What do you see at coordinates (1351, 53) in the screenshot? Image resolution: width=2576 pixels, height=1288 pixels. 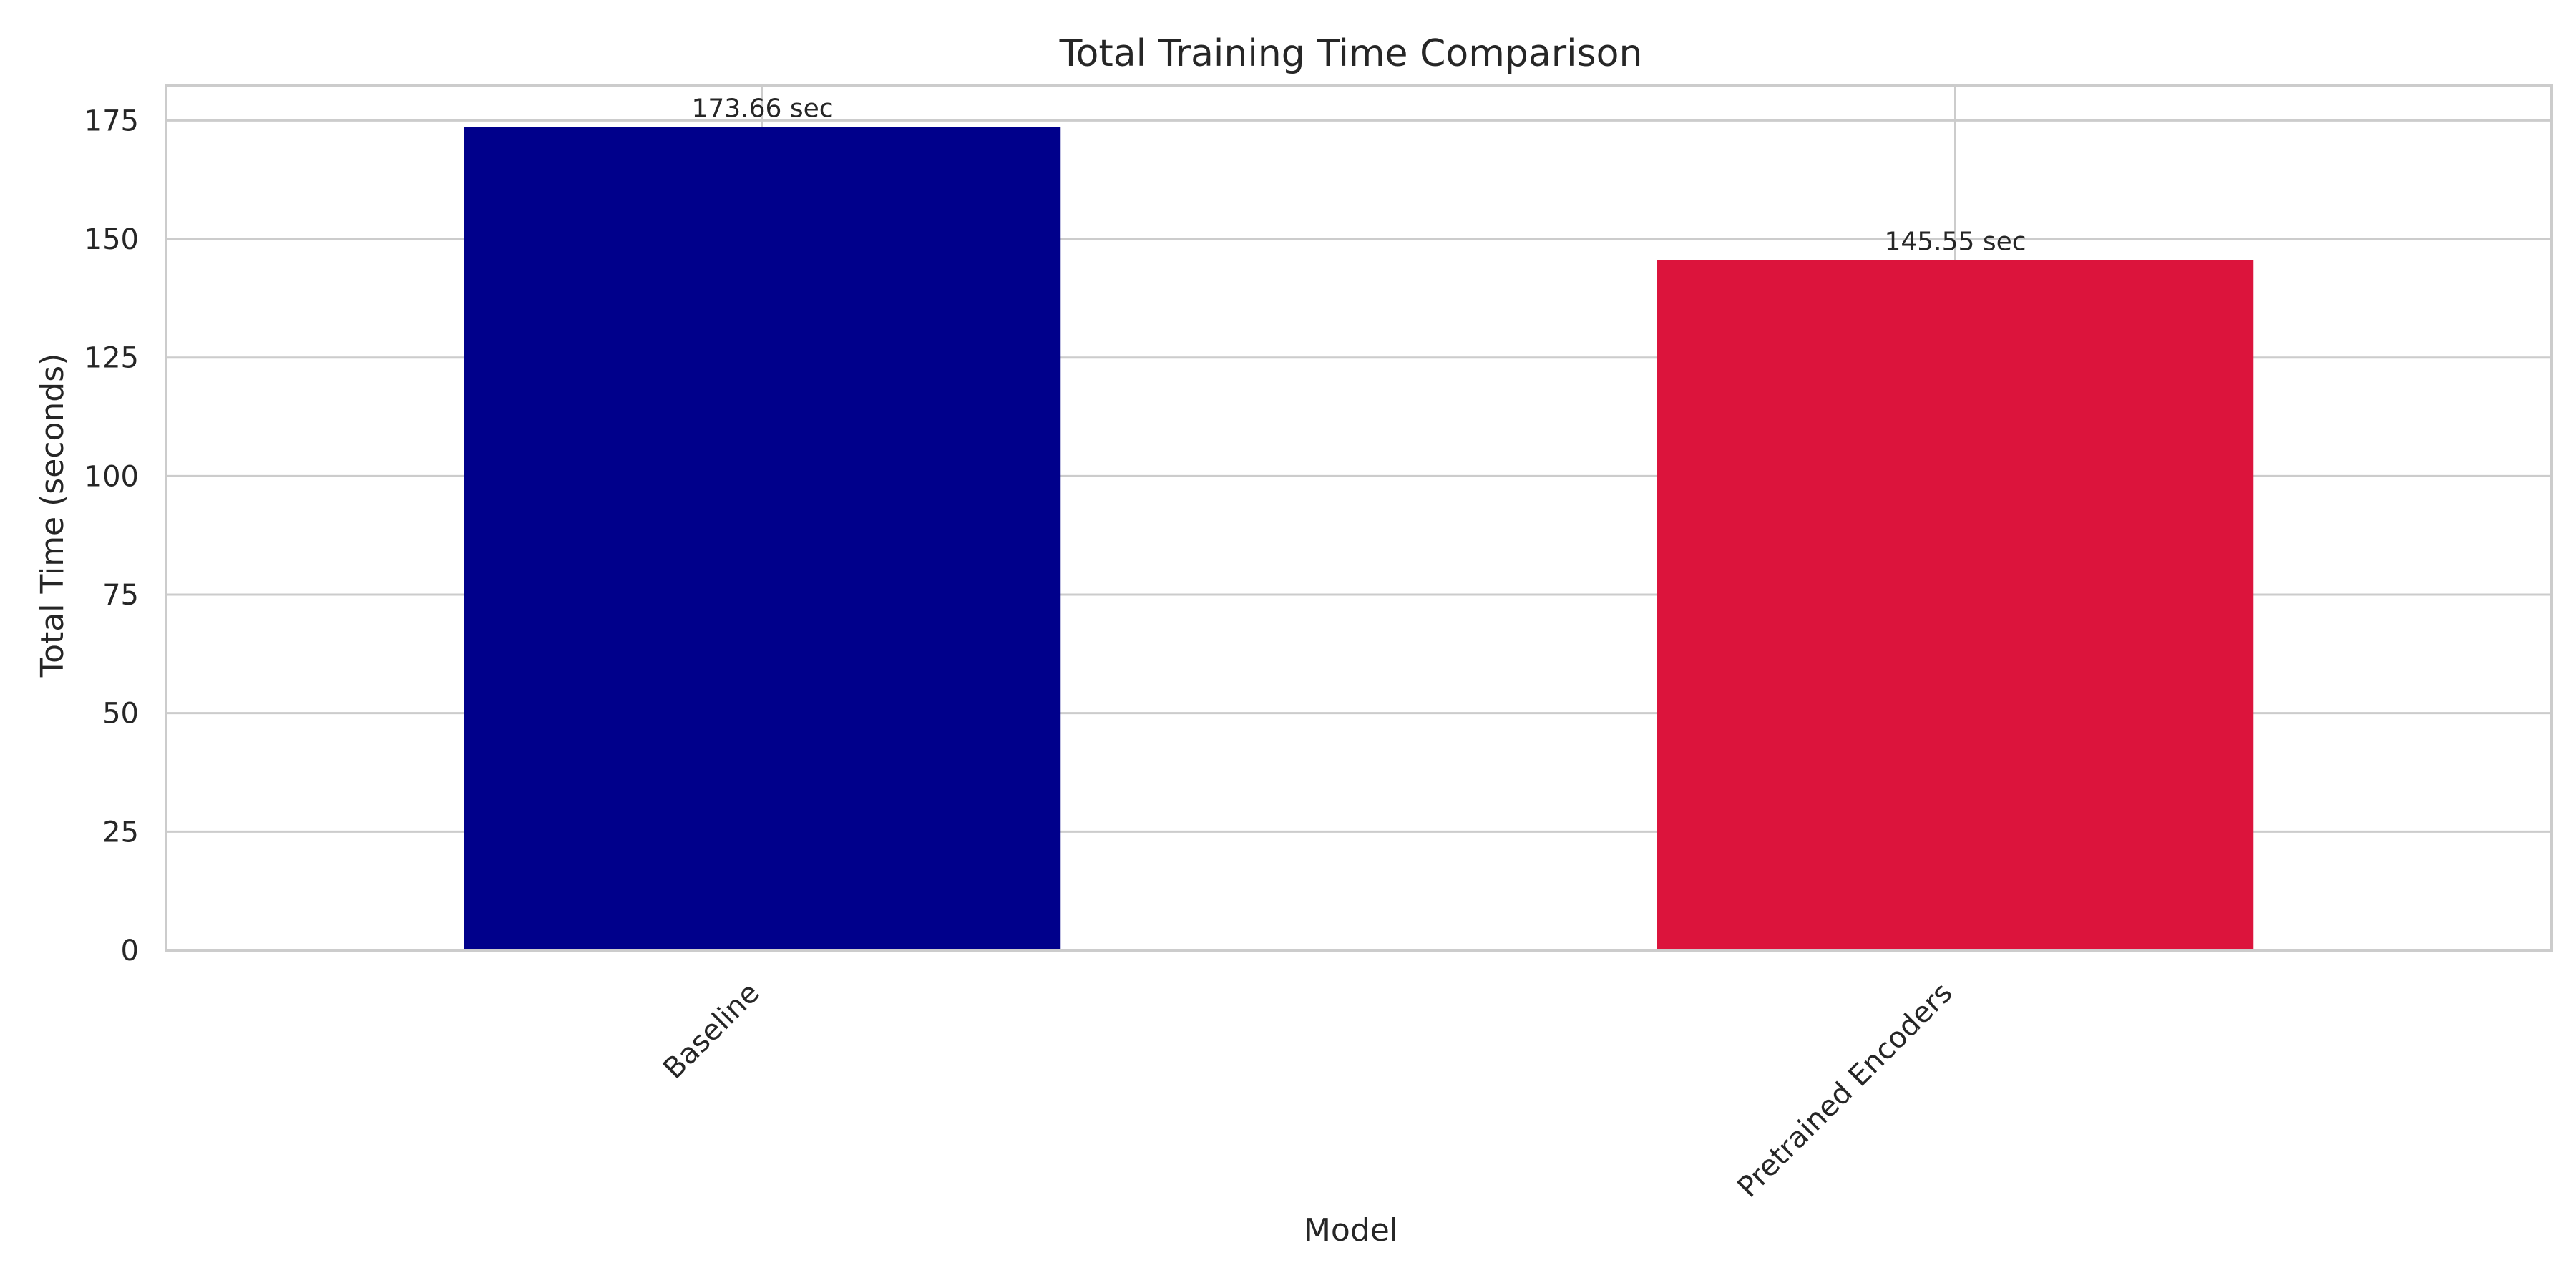 I see `chart-title: Total Training Time Comparison` at bounding box center [1351, 53].